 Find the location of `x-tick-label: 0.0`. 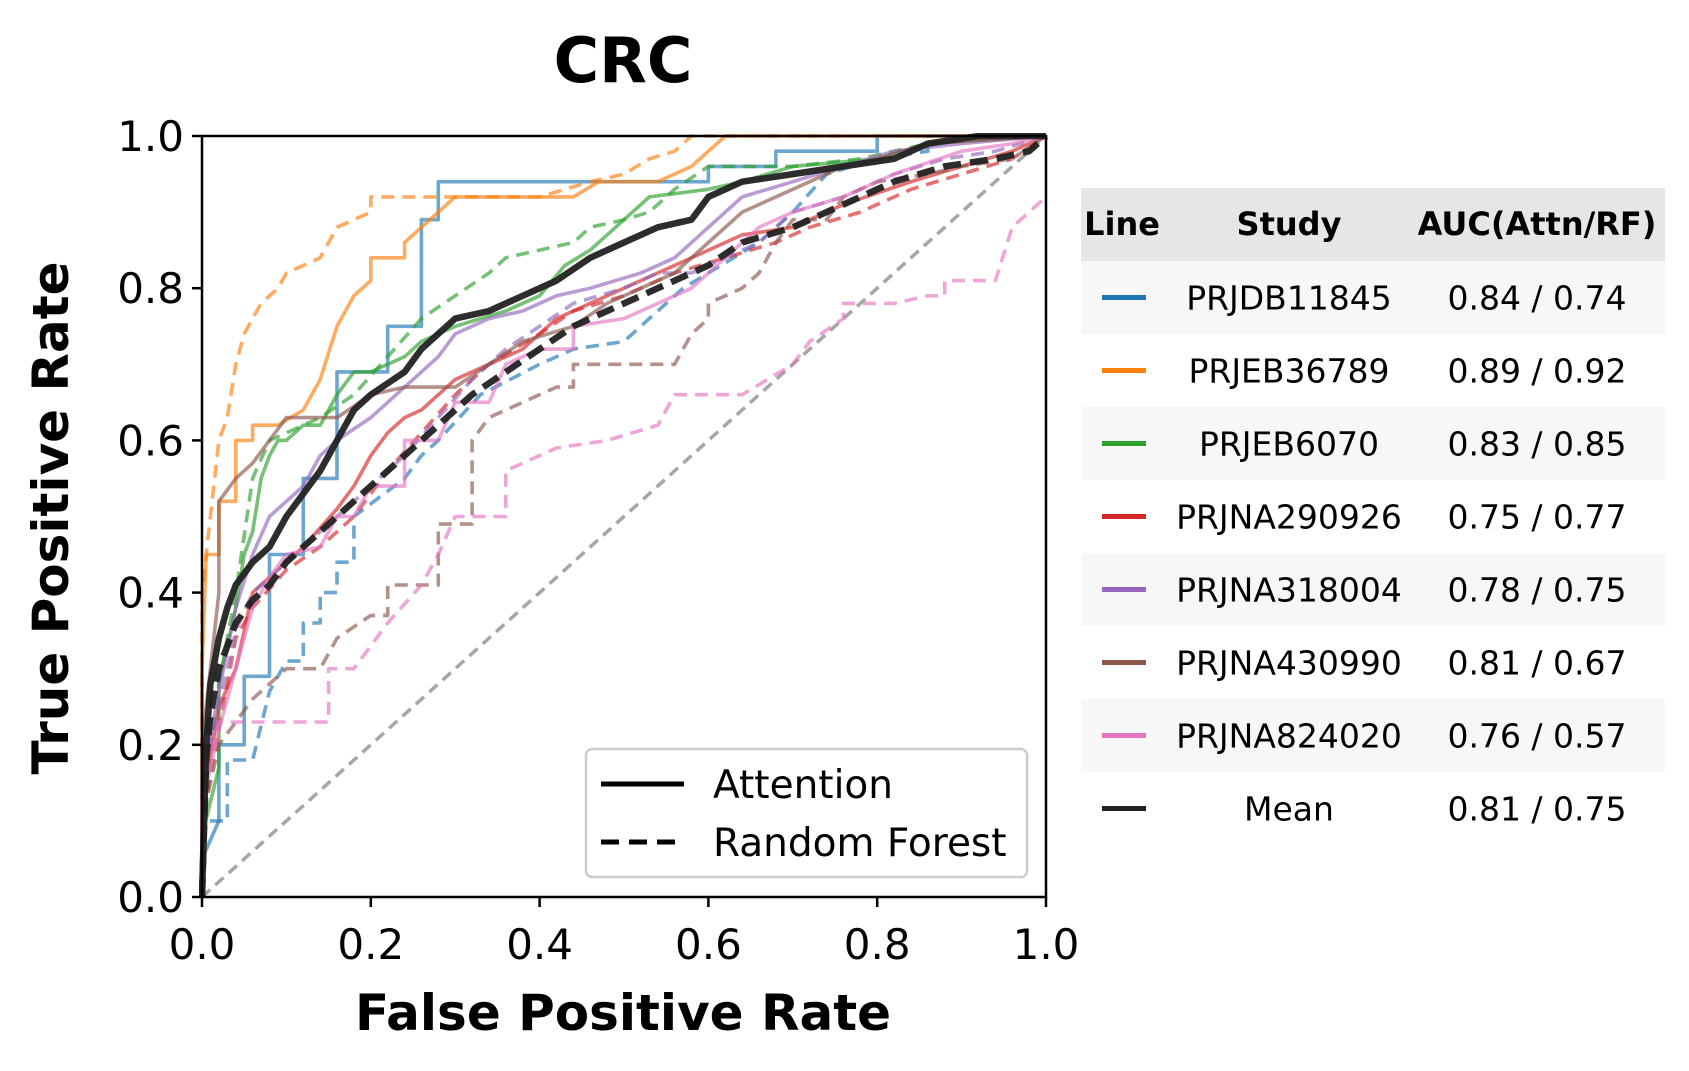

x-tick-label: 0.0 is located at coordinates (202, 944).